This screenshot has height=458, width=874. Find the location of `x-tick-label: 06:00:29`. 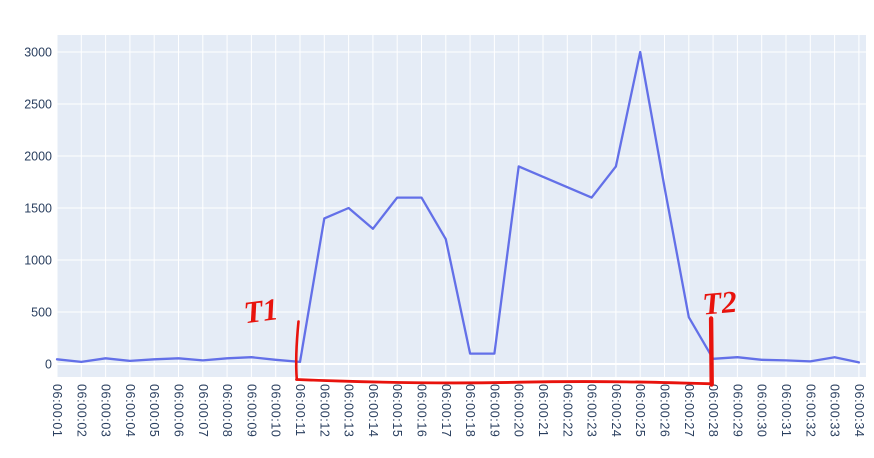

x-tick-label: 06:00:29 is located at coordinates (737, 410).